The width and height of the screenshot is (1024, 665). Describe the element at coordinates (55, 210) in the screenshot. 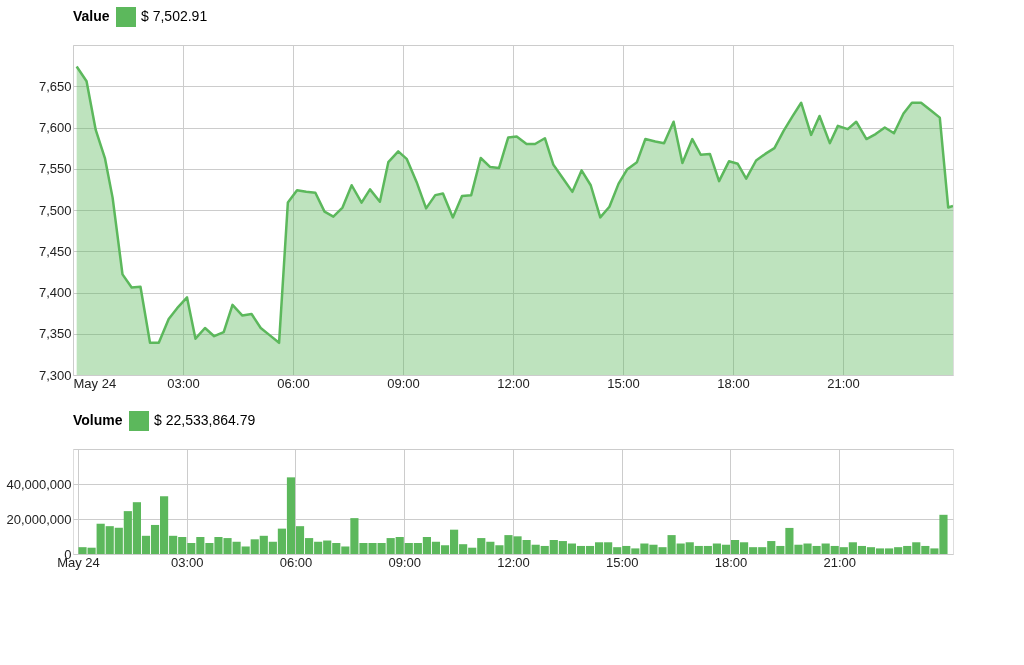

I see `y-tick-label: 7,500` at that location.